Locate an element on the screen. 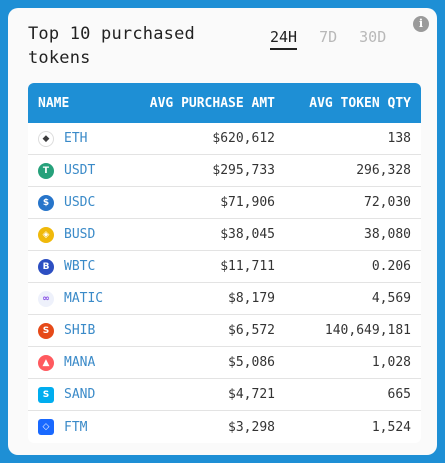 The height and width of the screenshot is (463, 445). token-name-cell: S SAND is located at coordinates (78, 394).